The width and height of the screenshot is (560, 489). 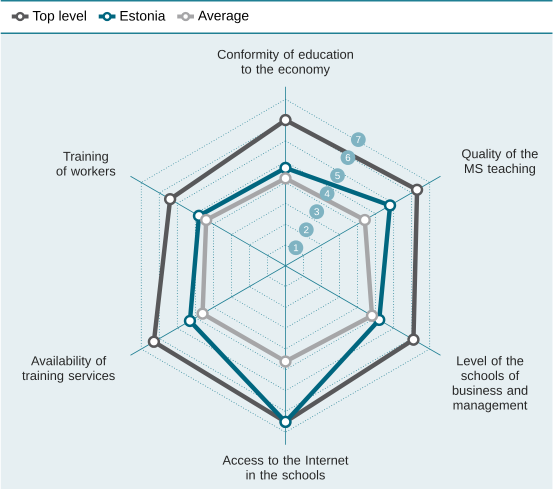 I want to click on spoke-label: Access to the Internet in the schools, so click(x=285, y=467).